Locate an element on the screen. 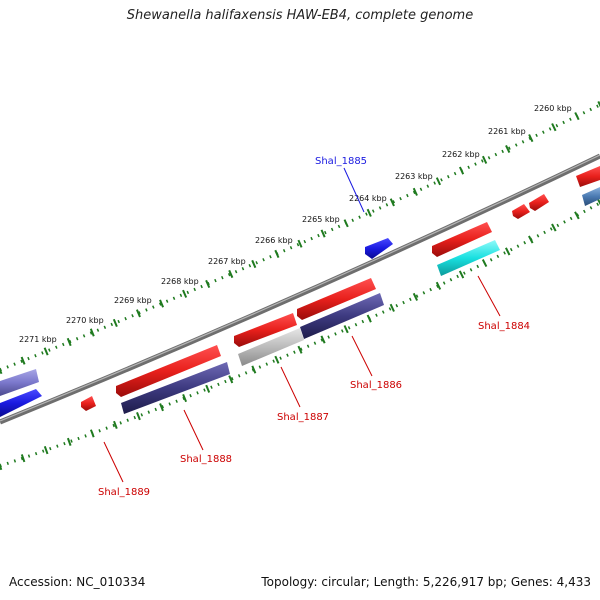 The height and width of the screenshot is (600, 600). feature-fwd-right-top is located at coordinates (588, 176).